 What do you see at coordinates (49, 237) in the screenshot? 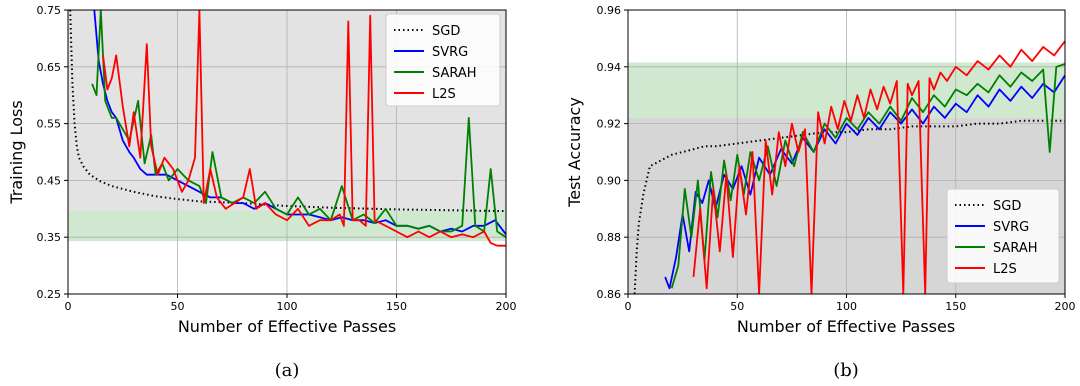
I see `y-tick-label: 0.35` at bounding box center [49, 237].